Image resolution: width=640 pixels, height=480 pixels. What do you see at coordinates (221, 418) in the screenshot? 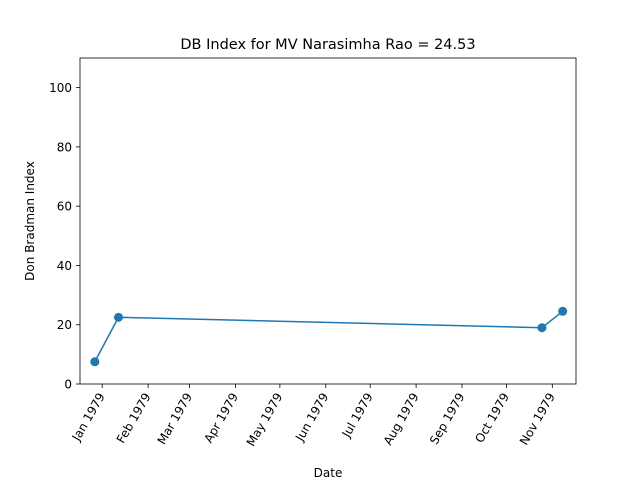
I see `x-tick-label: Apr 1979` at bounding box center [221, 418].